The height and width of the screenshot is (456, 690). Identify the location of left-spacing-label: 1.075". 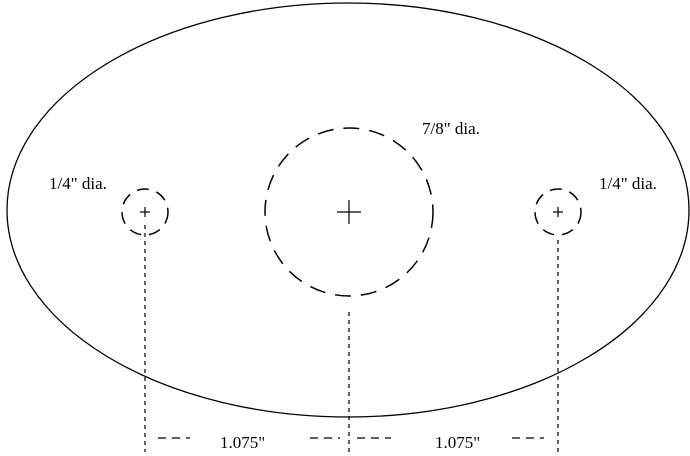
(242, 442).